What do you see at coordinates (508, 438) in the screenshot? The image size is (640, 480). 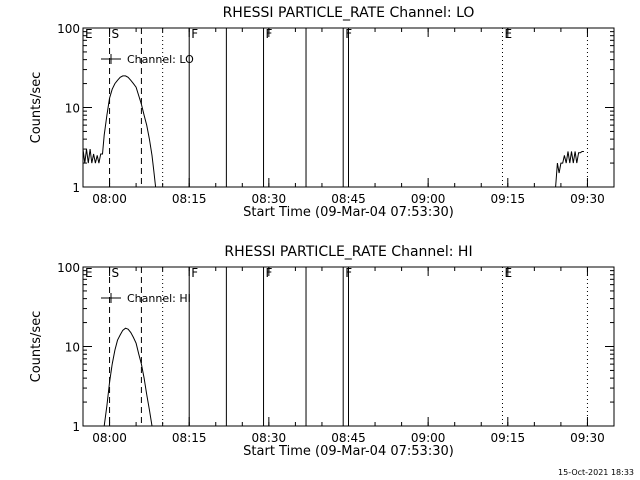 I see `x-tick-label-hi-5: 09:15` at bounding box center [508, 438].